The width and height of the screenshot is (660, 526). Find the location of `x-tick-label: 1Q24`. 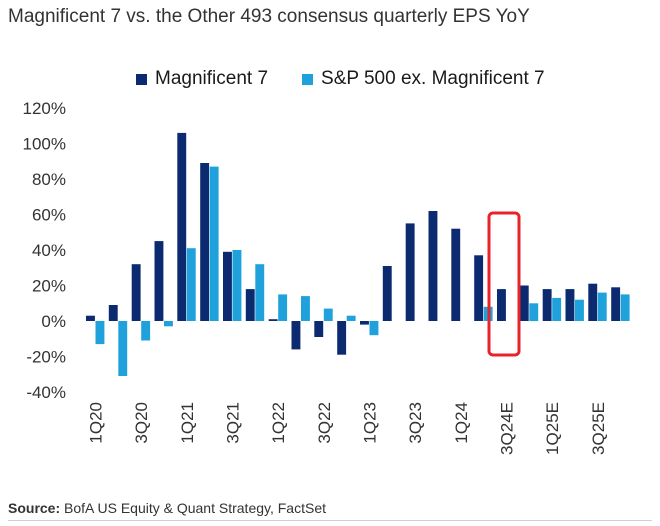

x-tick-label: 1Q24 is located at coordinates (461, 423).